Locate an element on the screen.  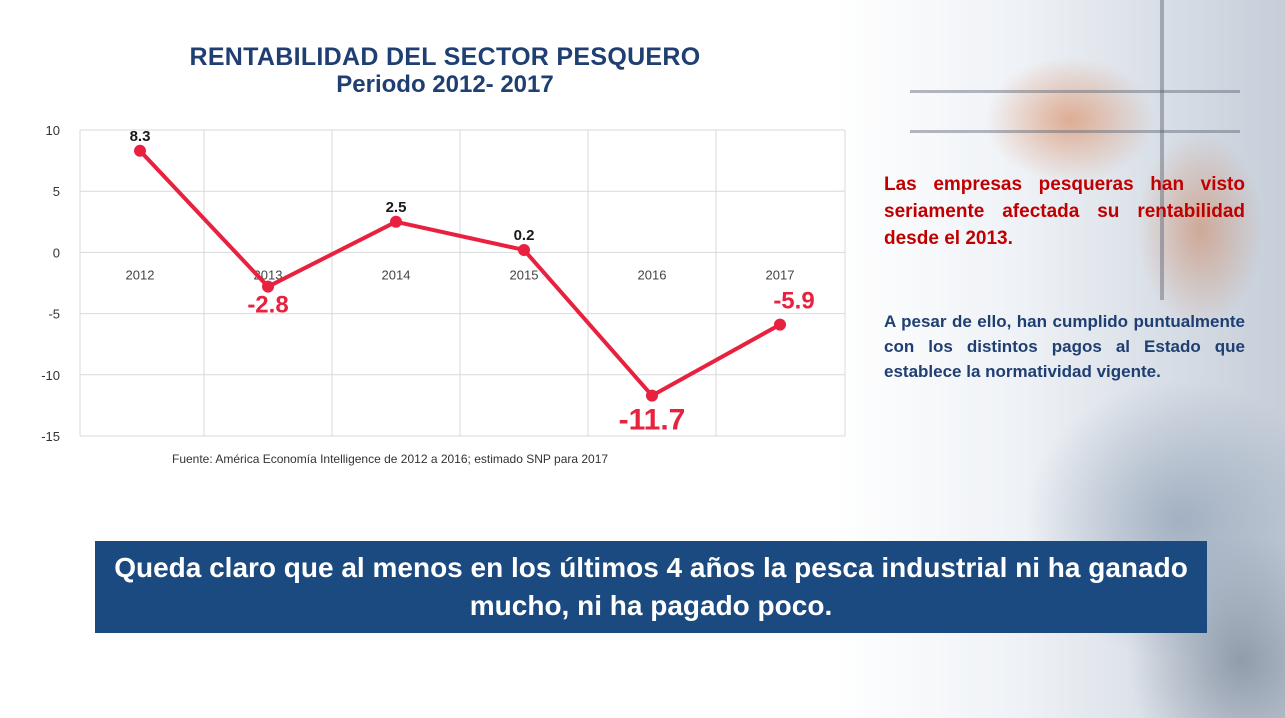
data-label: -5.9 is located at coordinates (793, 301).